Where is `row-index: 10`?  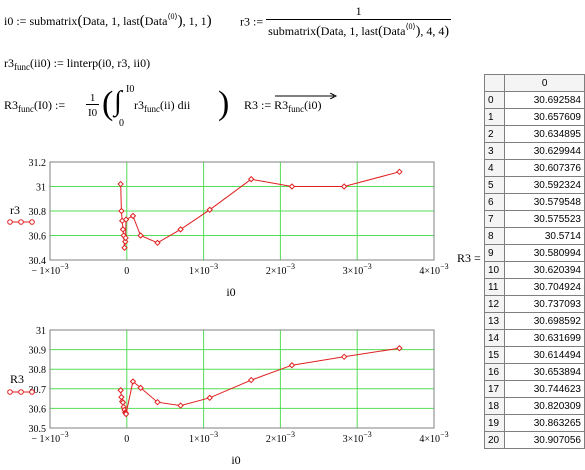 row-index: 10 is located at coordinates (494, 270).